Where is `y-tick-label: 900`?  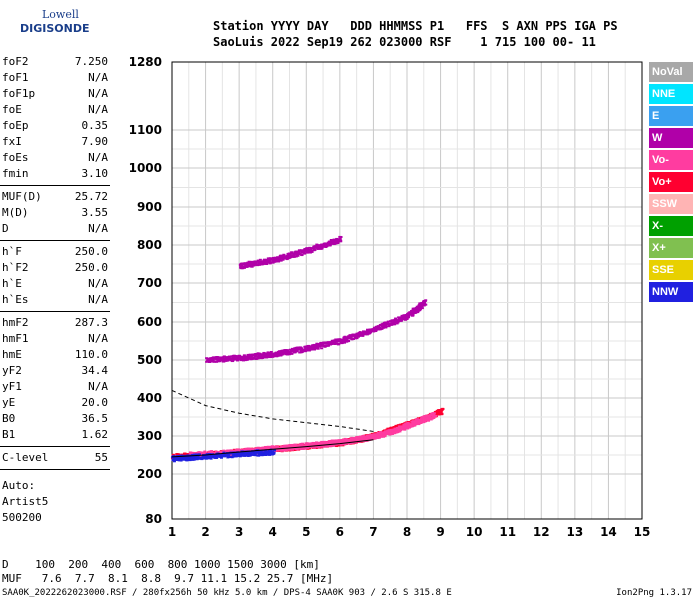 y-tick-label: 900 is located at coordinates (149, 207).